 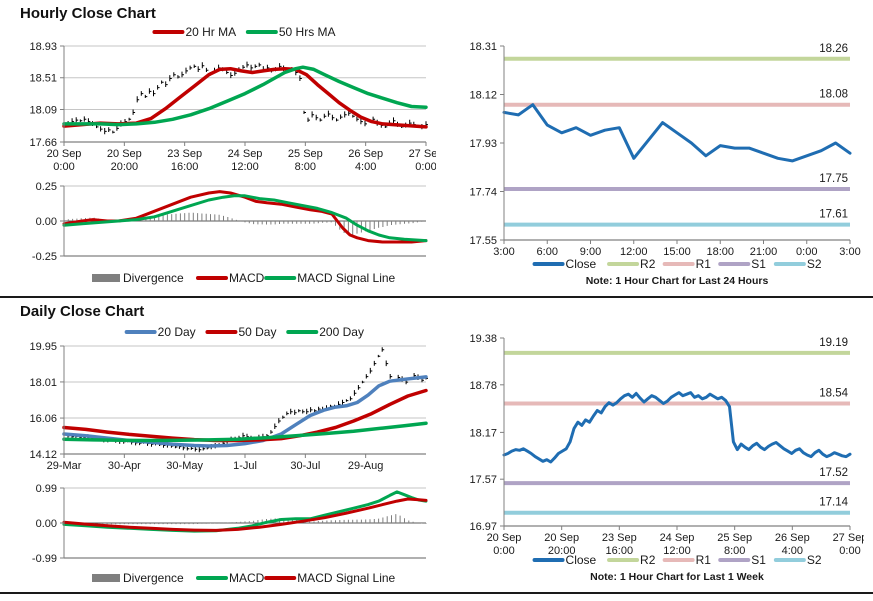 I want to click on svg-text: 18:00, so click(x=720, y=252).